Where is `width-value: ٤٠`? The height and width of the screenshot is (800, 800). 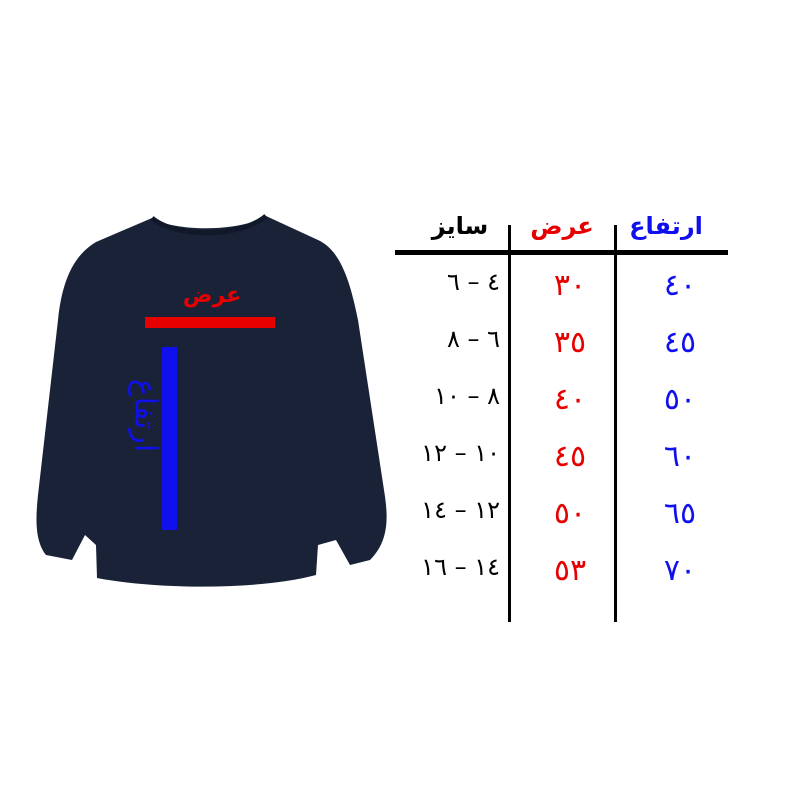 width-value: ٤٠ is located at coordinates (570, 399).